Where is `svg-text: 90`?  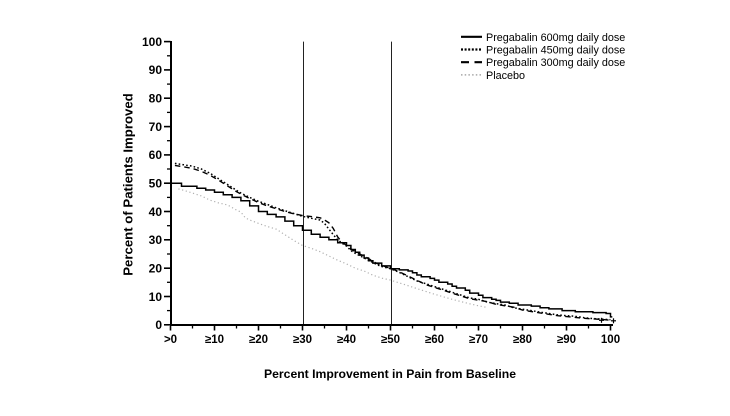
svg-text: 90 is located at coordinates (156, 70).